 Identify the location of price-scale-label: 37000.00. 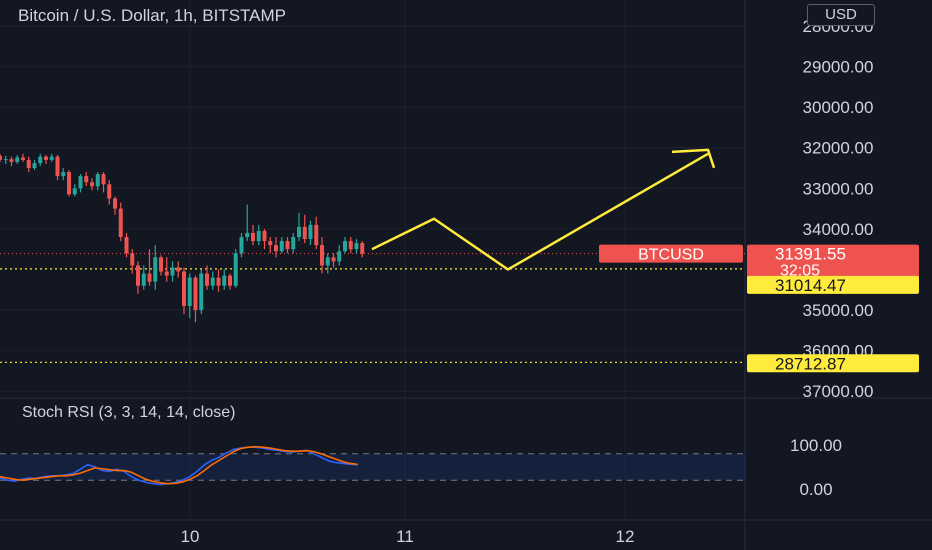
(838, 391).